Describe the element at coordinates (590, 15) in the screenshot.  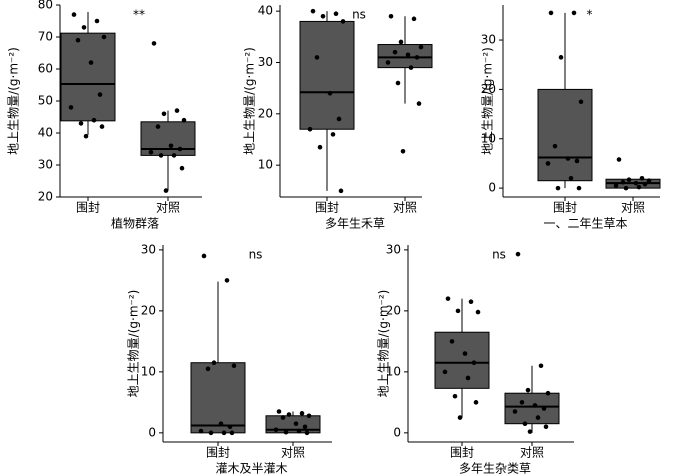
I see `significance: *` at that location.